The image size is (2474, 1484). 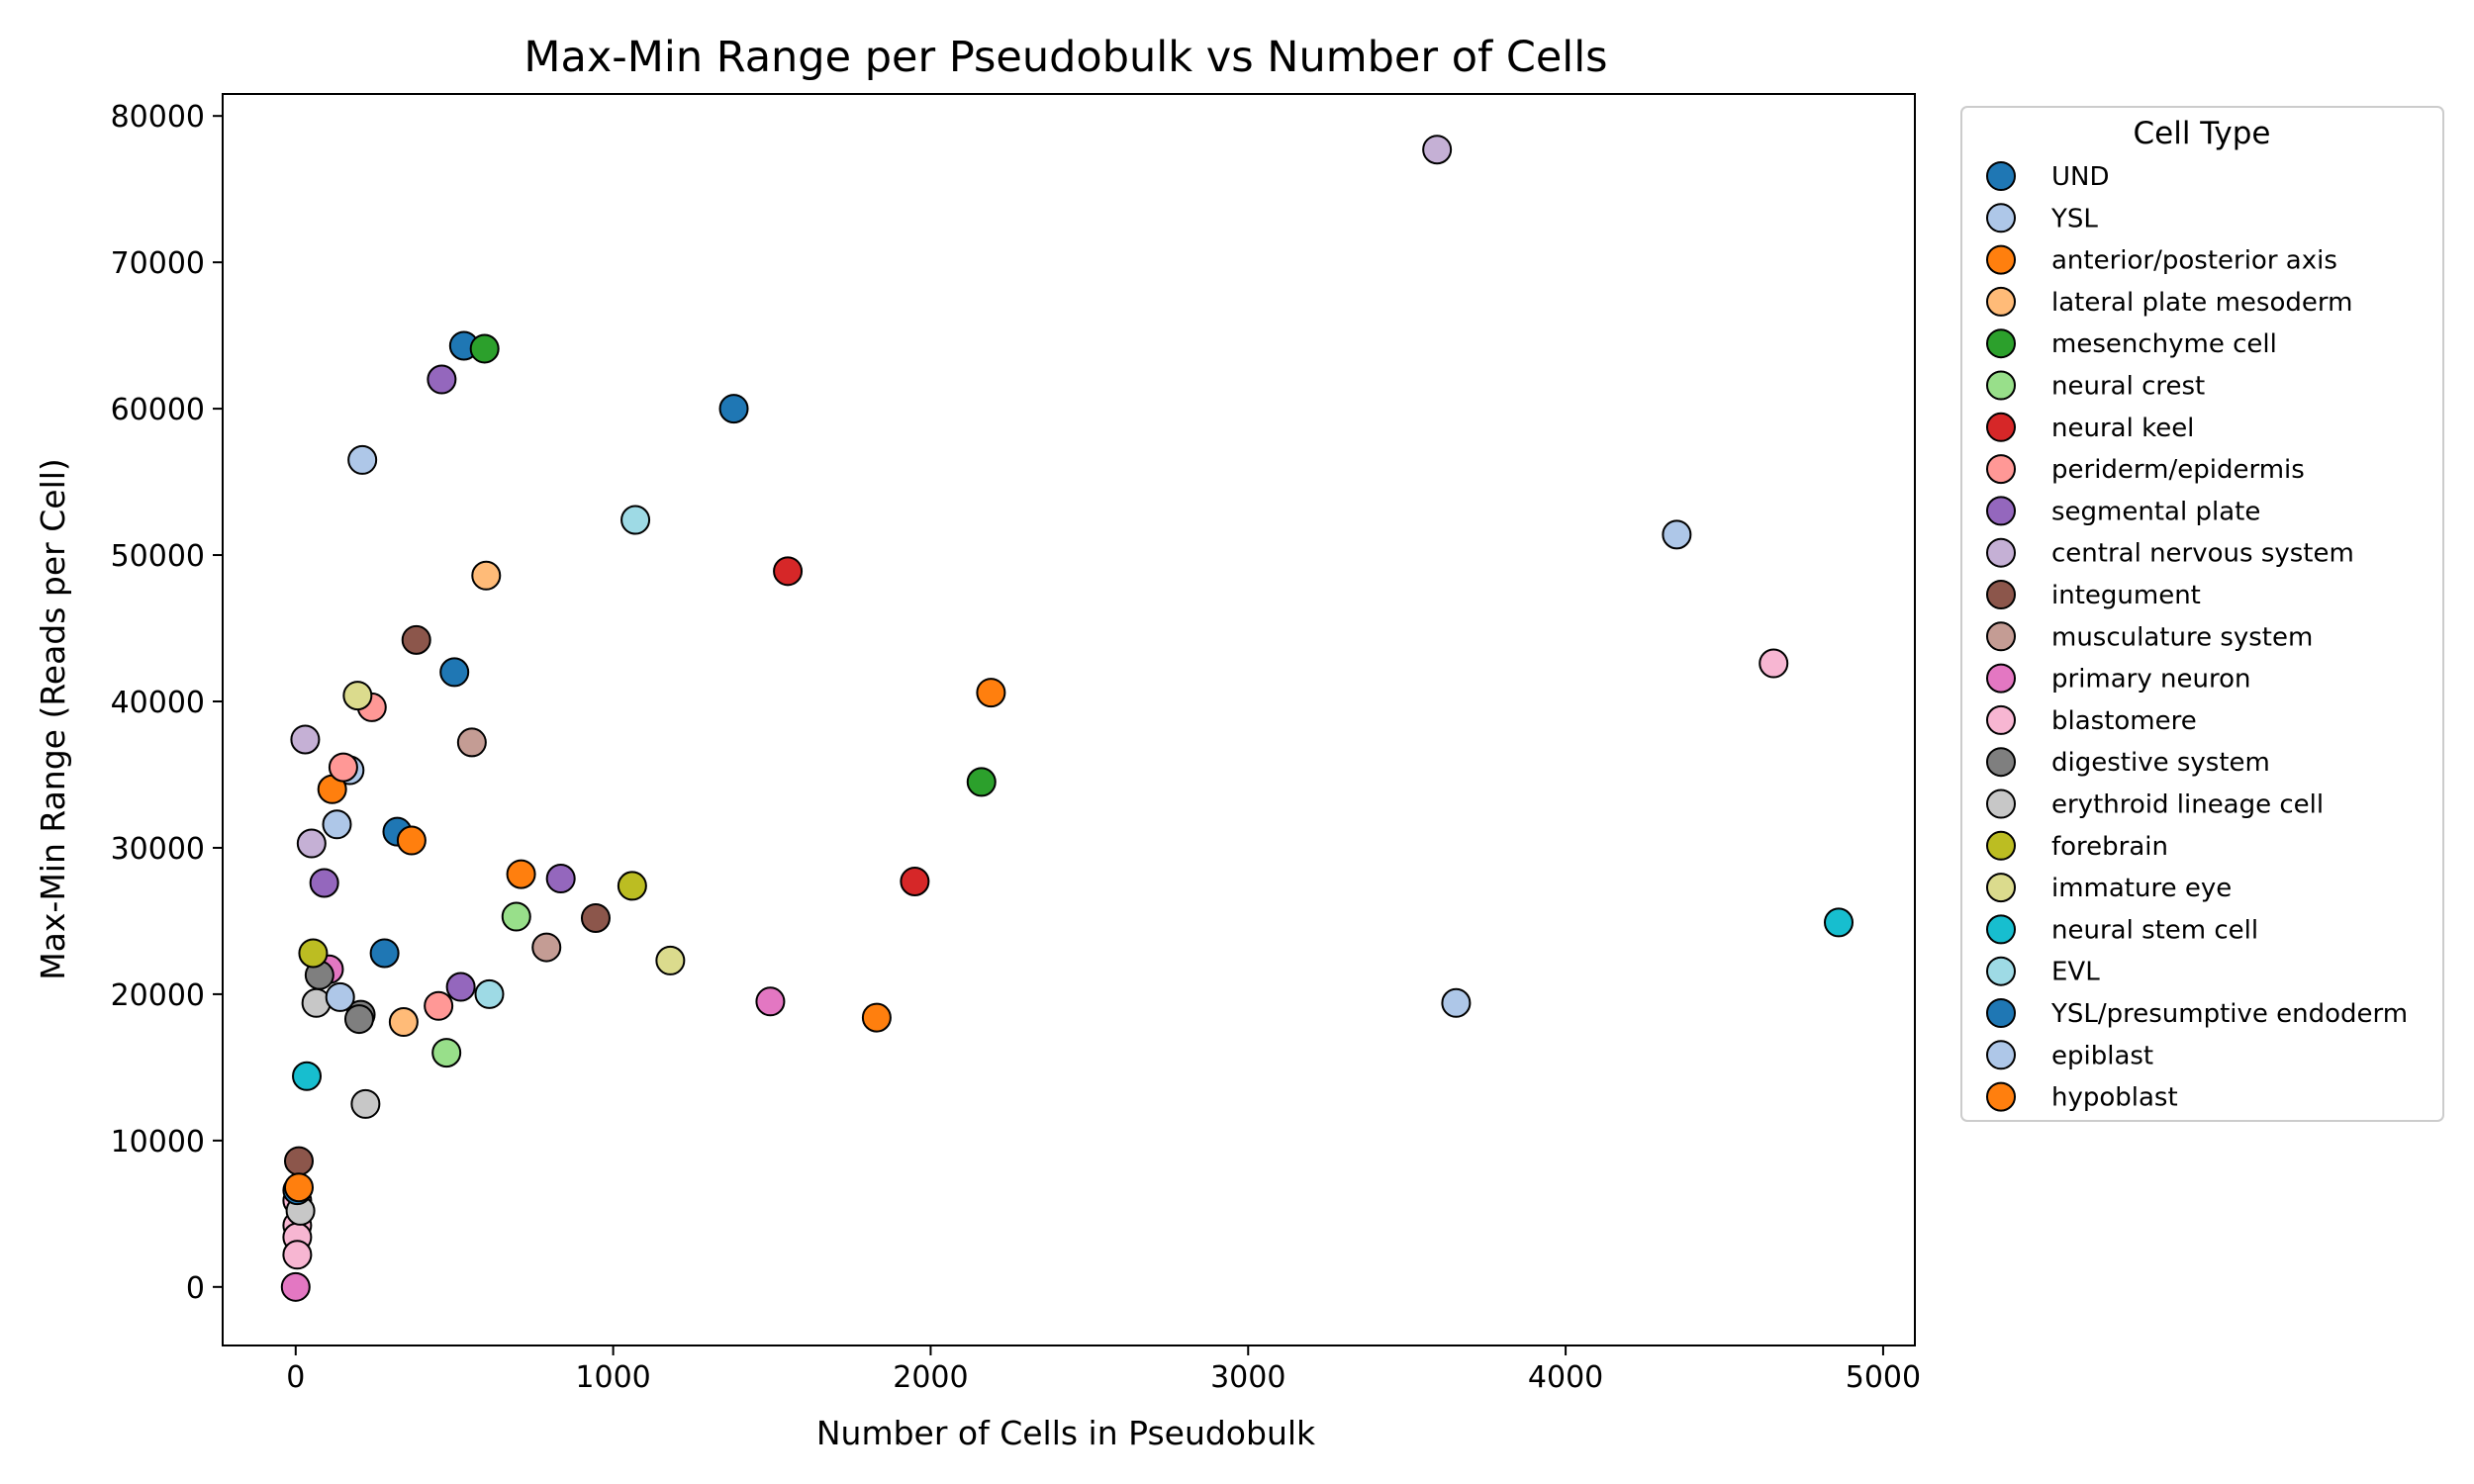 I want to click on y-tick-label: 10000, so click(x=158, y=1142).